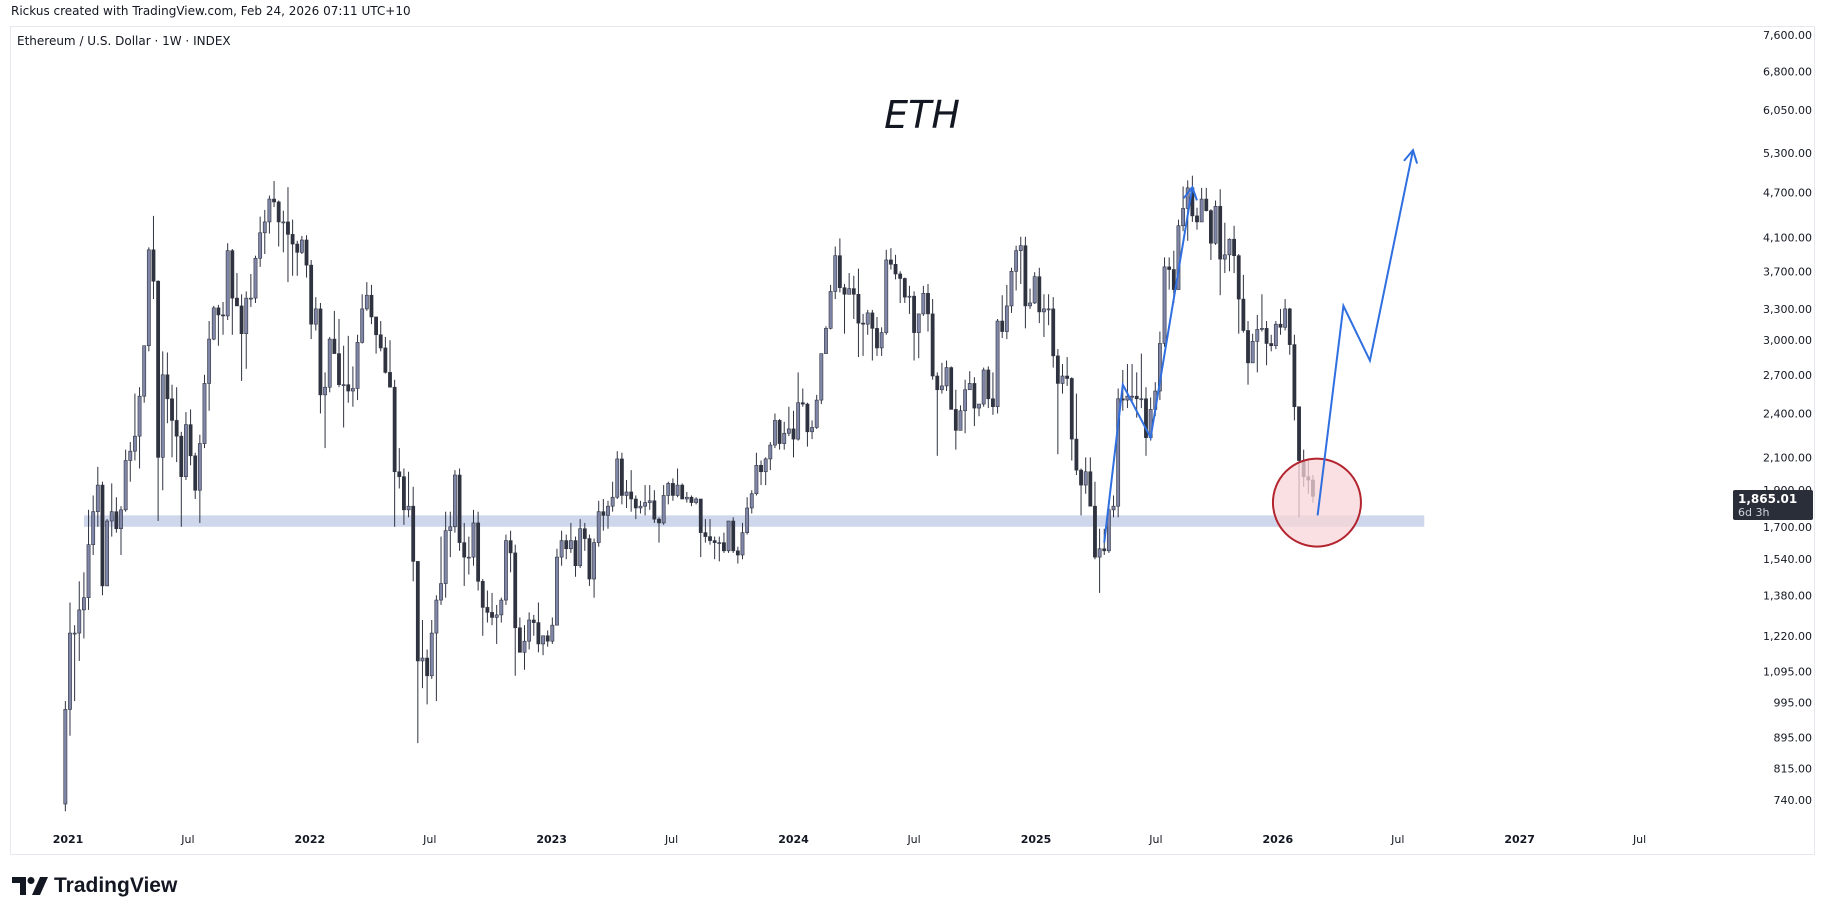 The width and height of the screenshot is (1827, 916). Describe the element at coordinates (922, 115) in the screenshot. I see `chart-title-annotation: ETH` at that location.